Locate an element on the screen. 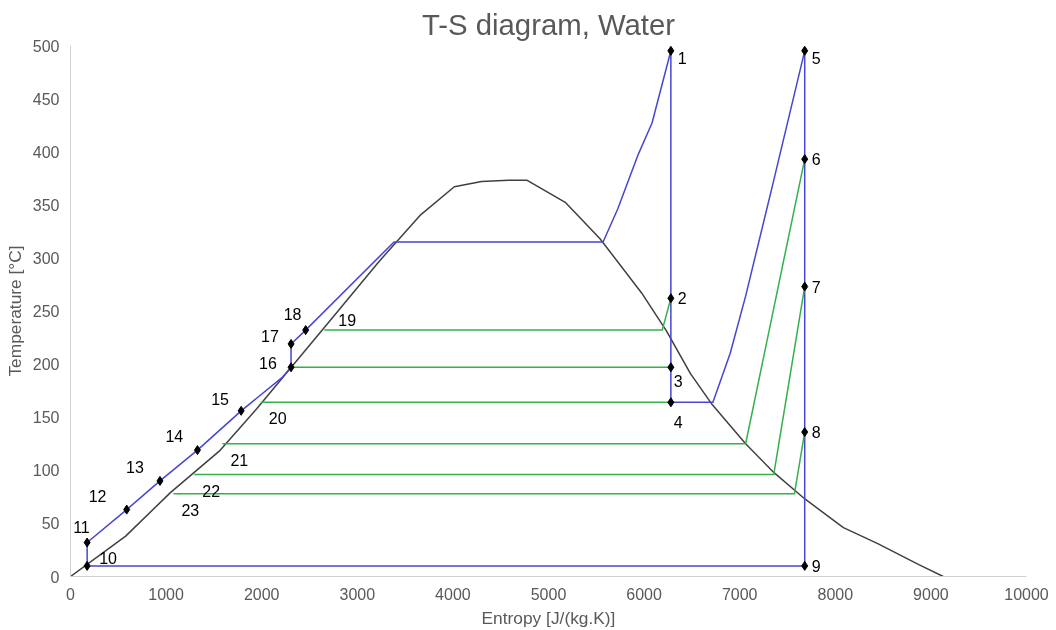 This screenshot has width=1056, height=630. x-tick-label: 10000 is located at coordinates (1026, 594).